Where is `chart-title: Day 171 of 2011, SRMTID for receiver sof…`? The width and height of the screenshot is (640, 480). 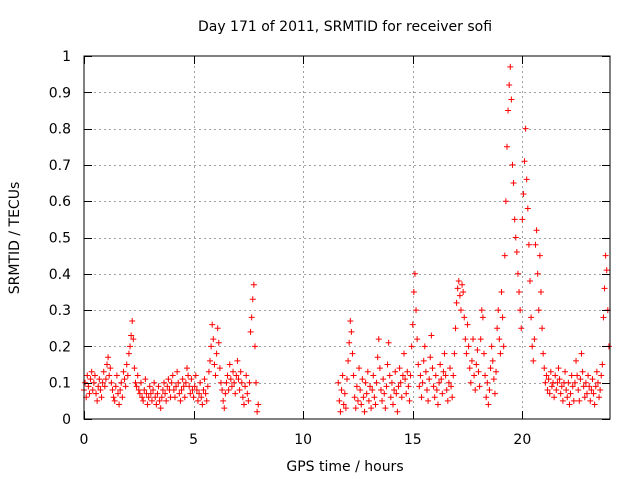
chart-title: Day 171 of 2011, SRMTID for receiver sof… is located at coordinates (345, 27).